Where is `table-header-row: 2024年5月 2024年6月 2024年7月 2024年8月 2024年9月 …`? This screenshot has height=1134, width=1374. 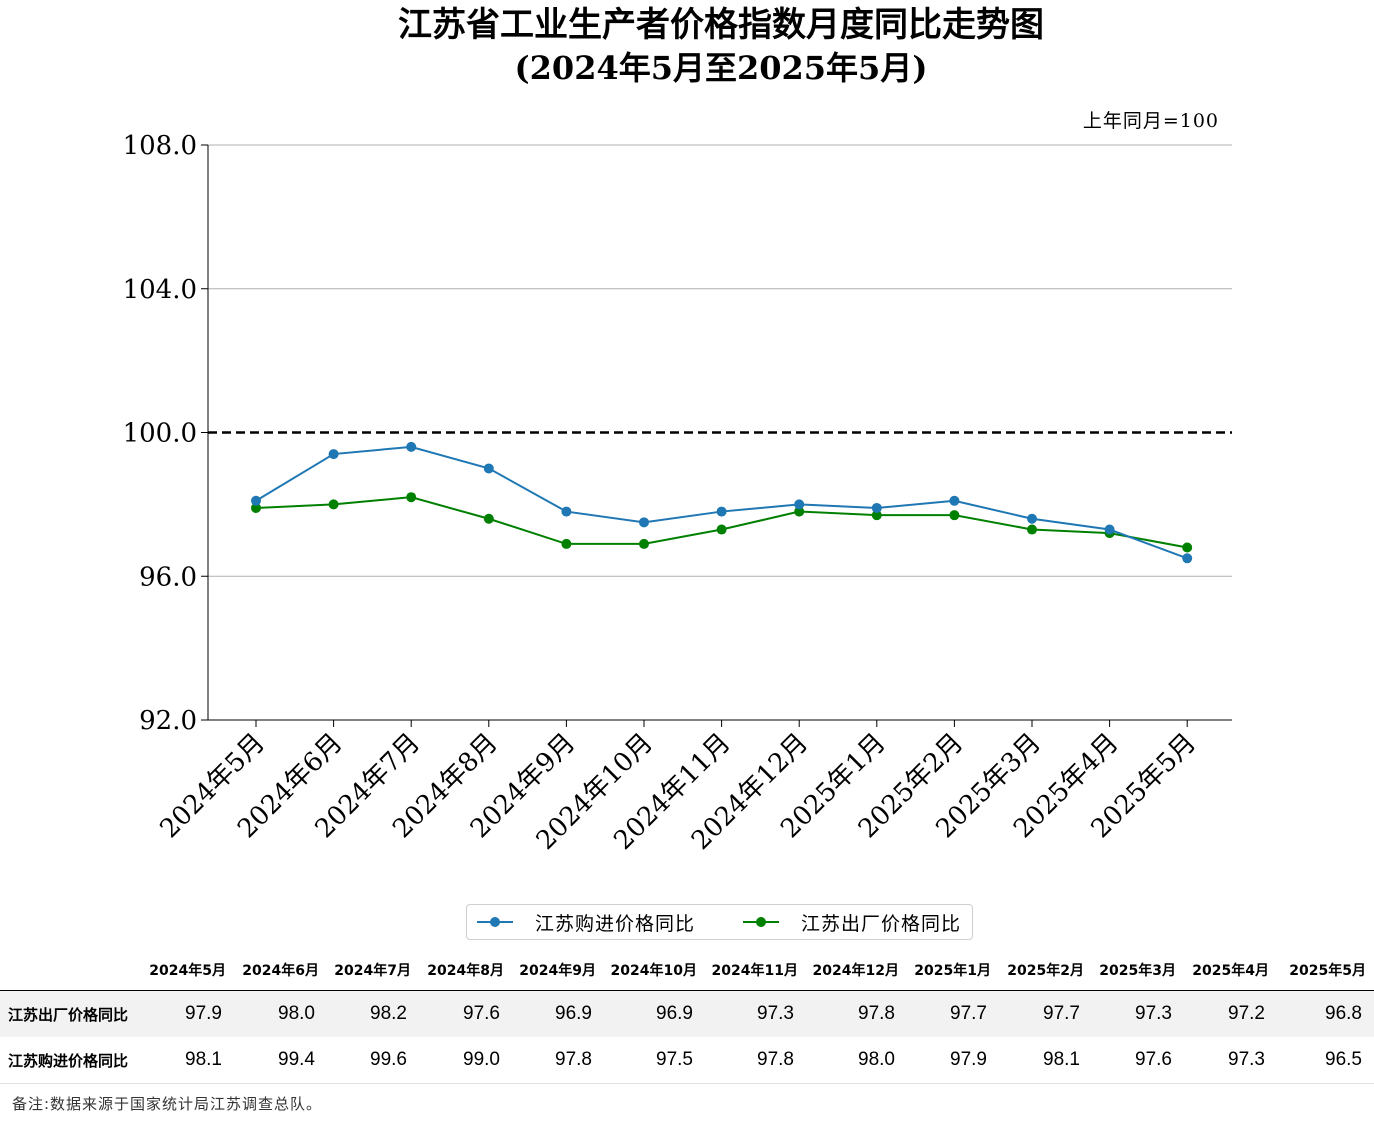 table-header-row: 2024年5月 2024年6月 2024年7月 2024年8月 2024年9月 … is located at coordinates (687, 970).